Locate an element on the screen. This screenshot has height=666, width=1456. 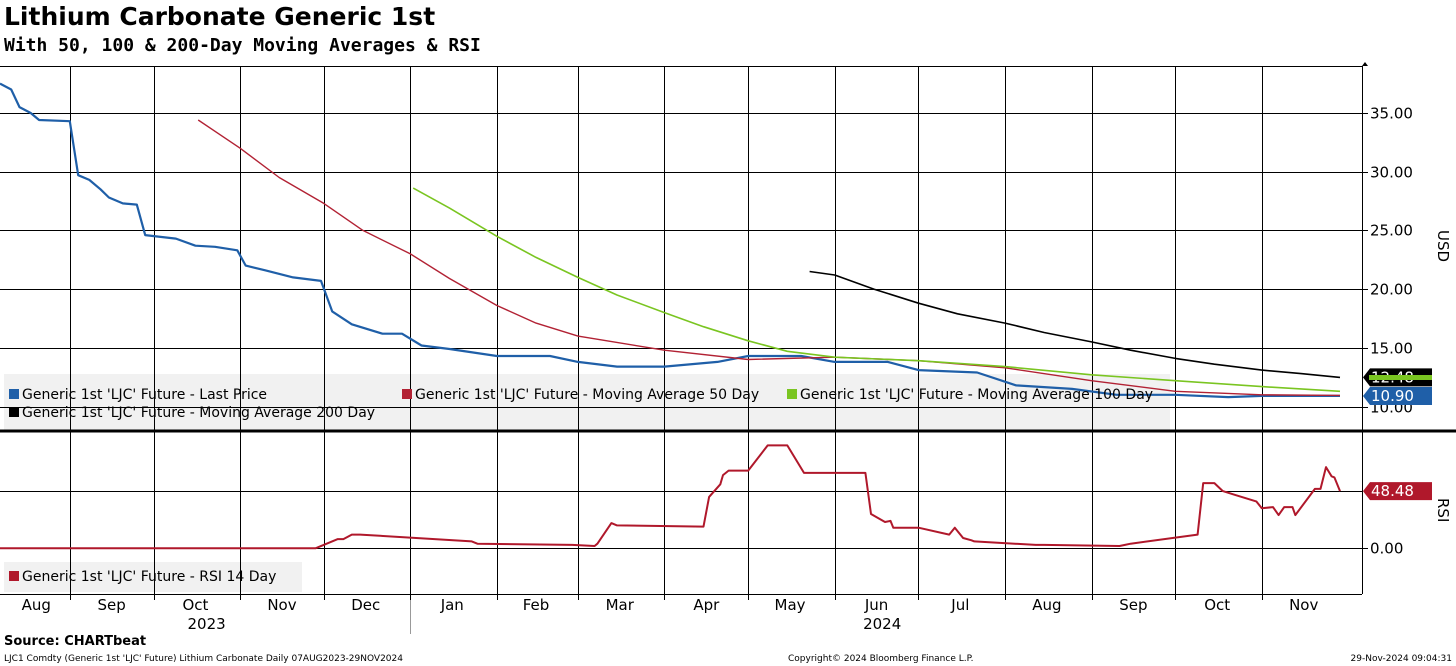
legend-last-price-label: Generic 1st 'LJC' Future - Last Price is located at coordinates (144, 395).